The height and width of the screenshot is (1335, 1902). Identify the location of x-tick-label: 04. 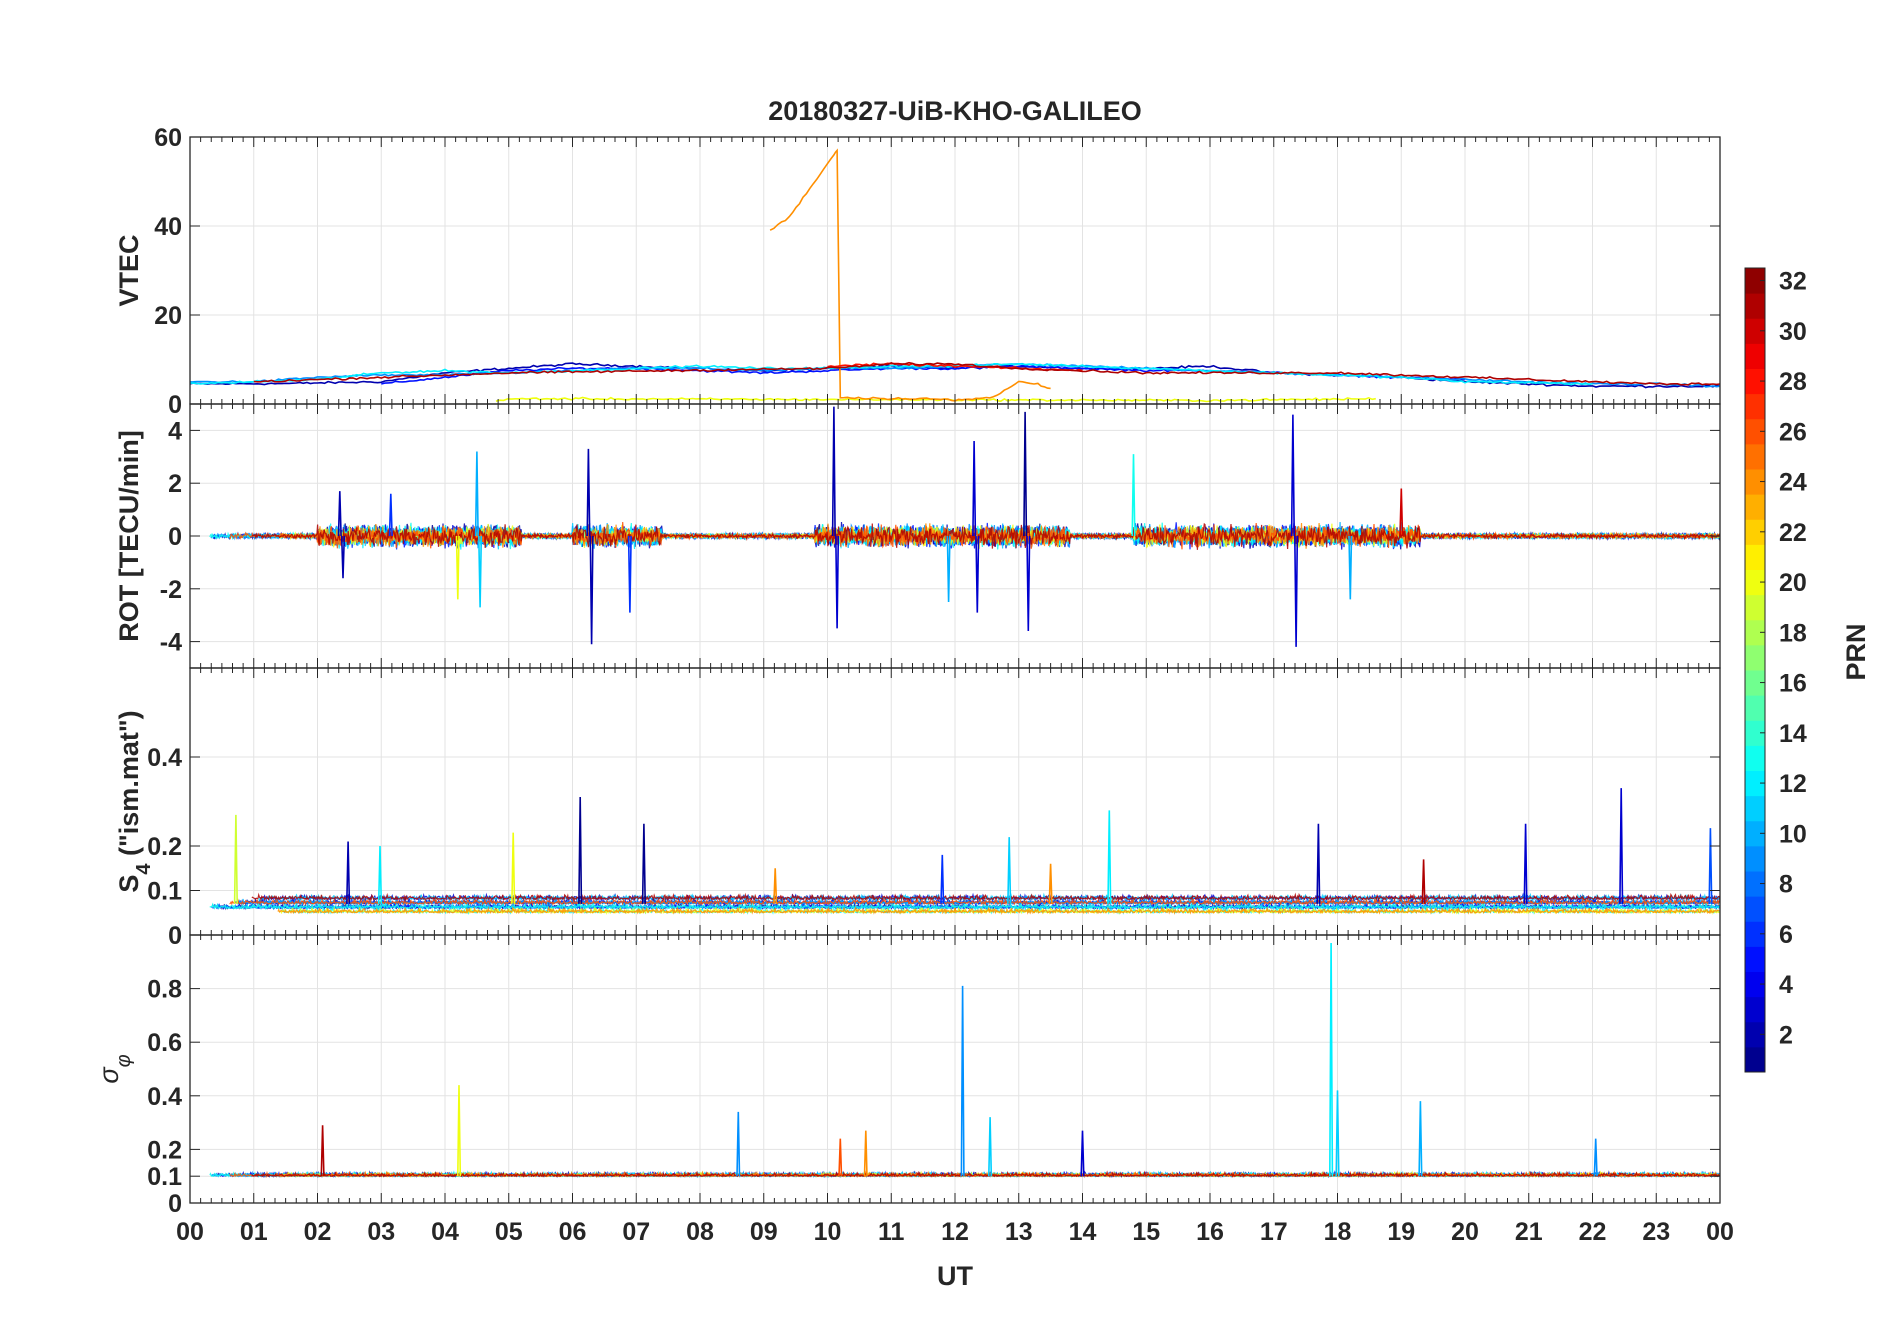
(445, 1232).